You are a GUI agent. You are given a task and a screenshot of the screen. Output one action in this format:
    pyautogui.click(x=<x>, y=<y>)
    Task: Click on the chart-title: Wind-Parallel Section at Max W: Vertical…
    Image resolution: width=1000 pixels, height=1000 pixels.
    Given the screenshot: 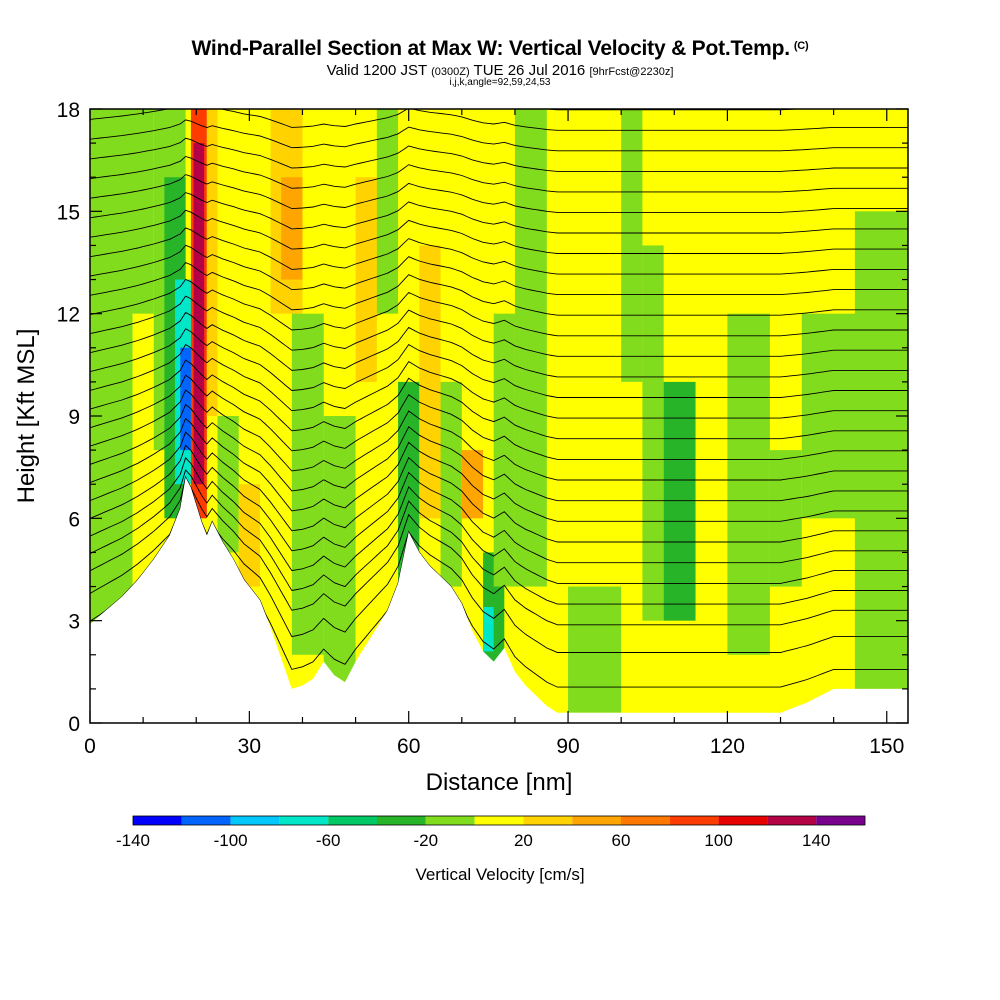 What is the action you would take?
    pyautogui.click(x=500, y=48)
    